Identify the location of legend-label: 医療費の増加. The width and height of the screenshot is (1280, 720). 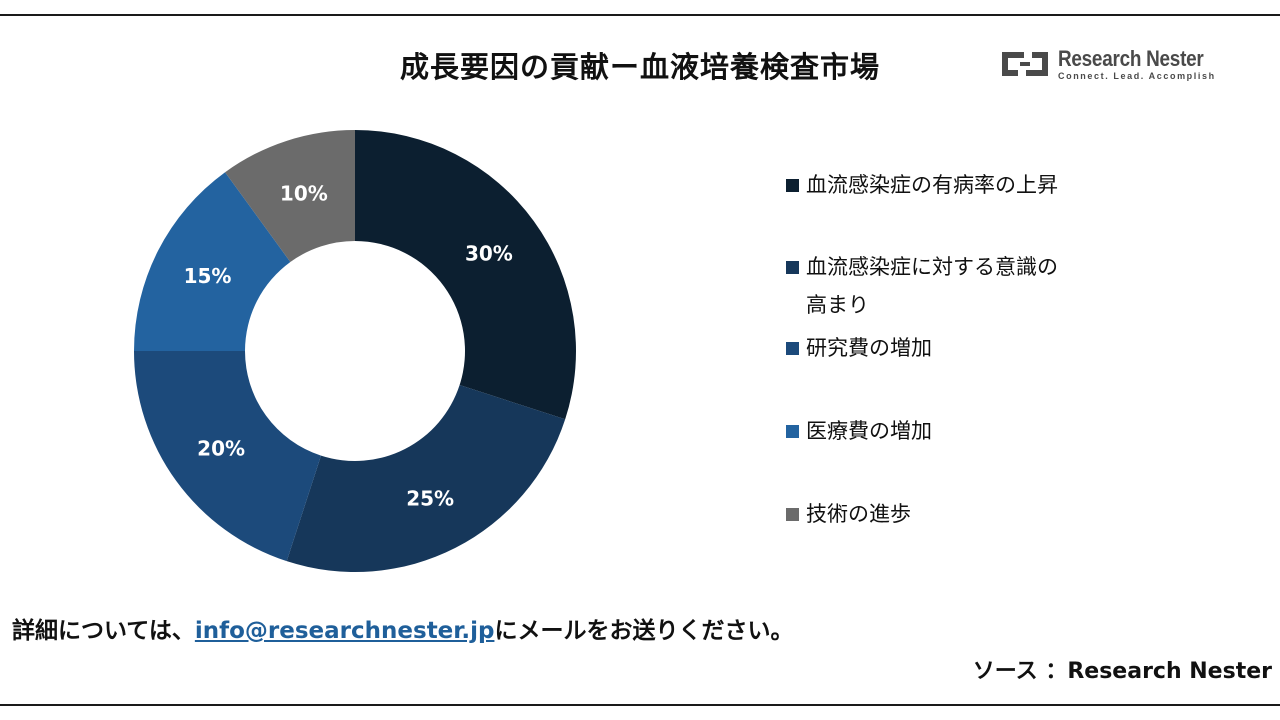
(869, 431).